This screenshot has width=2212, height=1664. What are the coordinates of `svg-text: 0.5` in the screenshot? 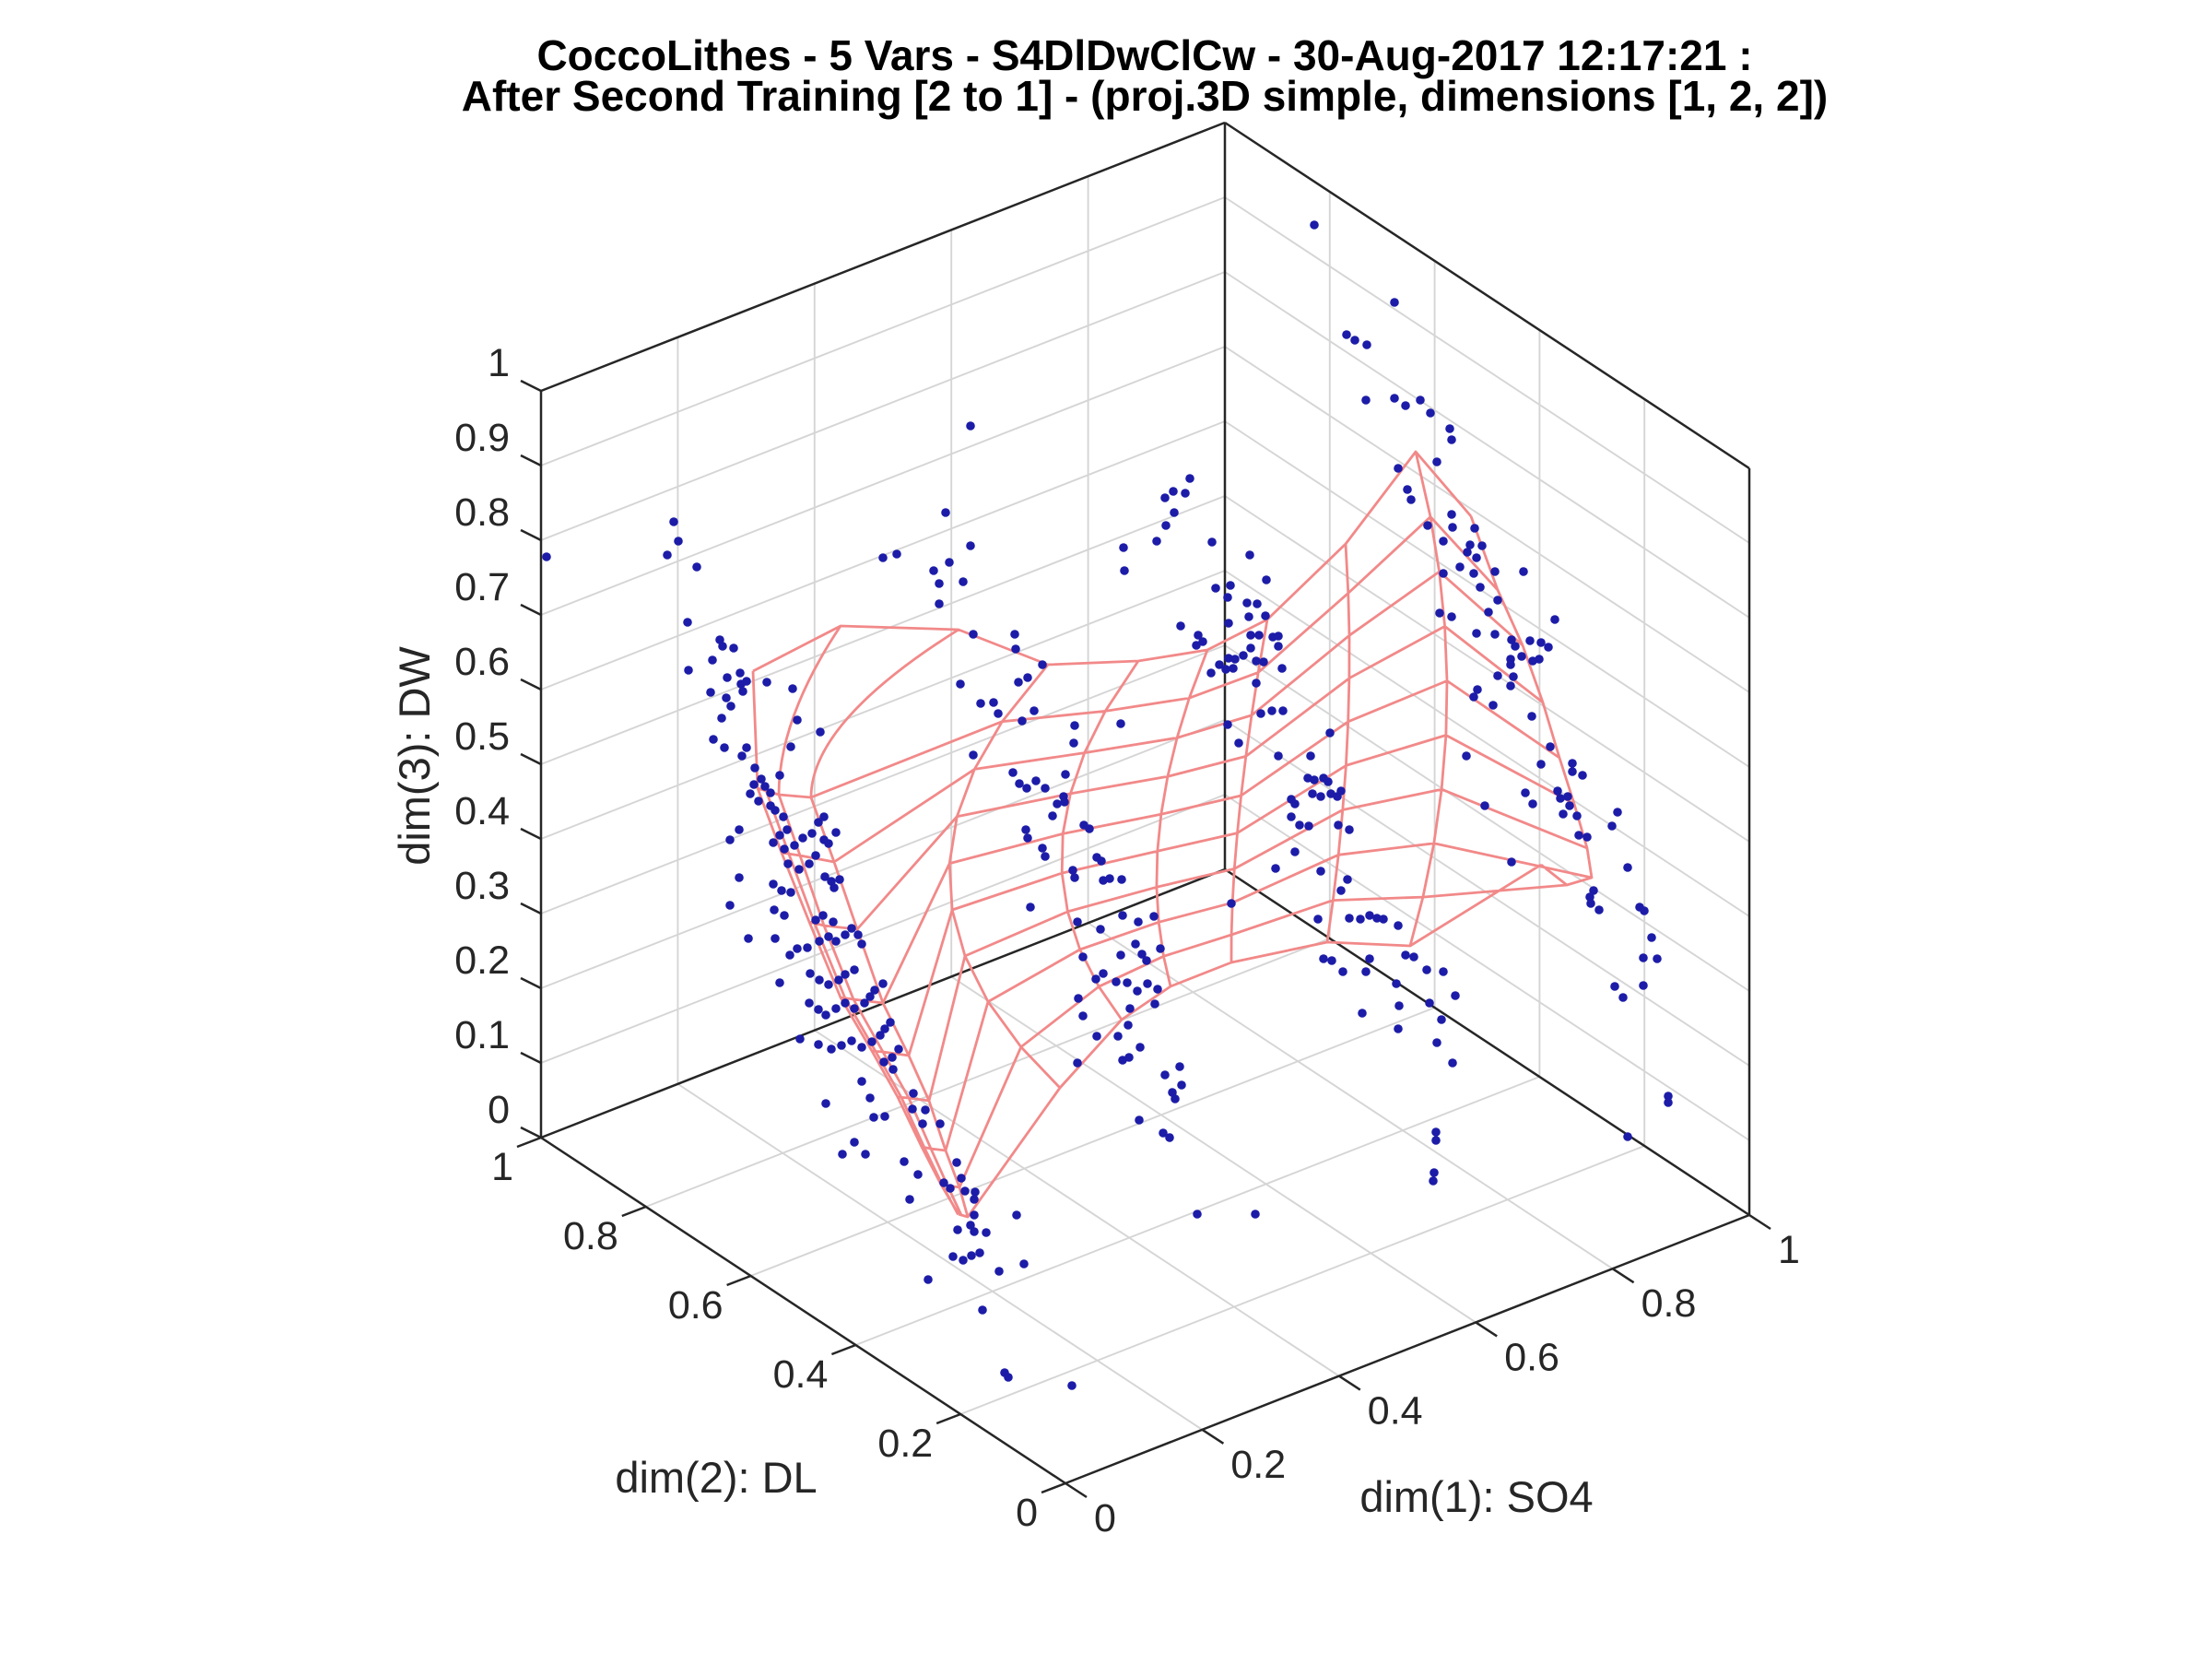 It's located at (482, 736).